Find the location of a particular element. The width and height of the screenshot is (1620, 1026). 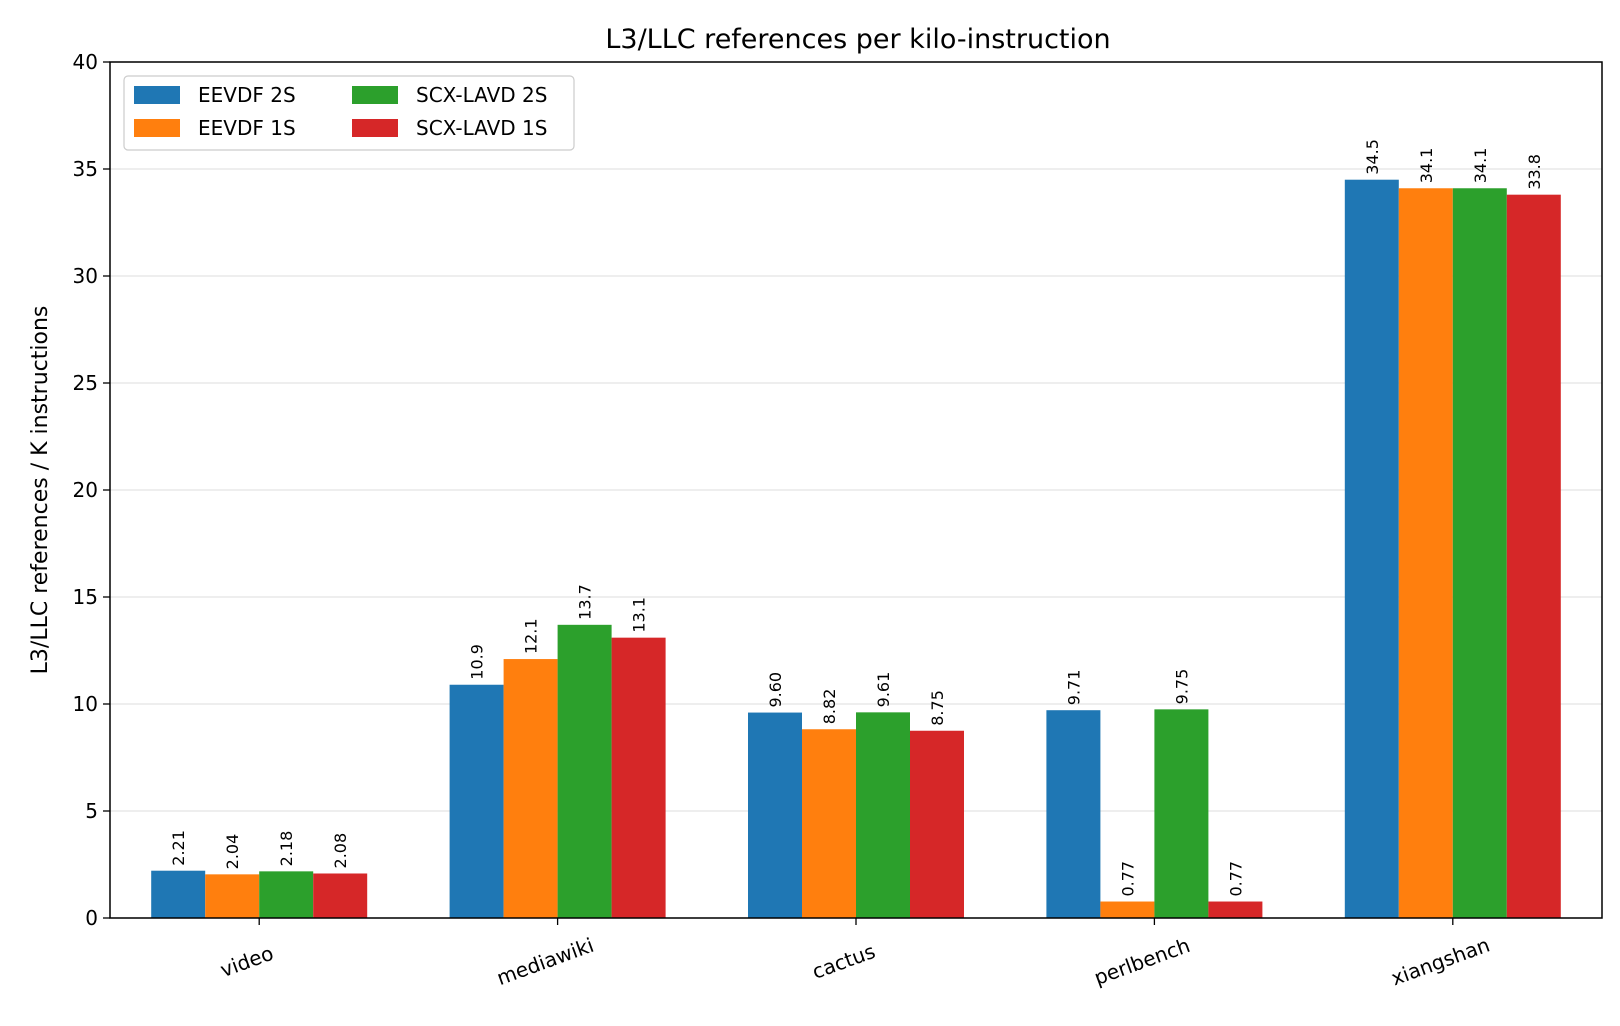

x-tick-label: xiangshan is located at coordinates (1440, 962).